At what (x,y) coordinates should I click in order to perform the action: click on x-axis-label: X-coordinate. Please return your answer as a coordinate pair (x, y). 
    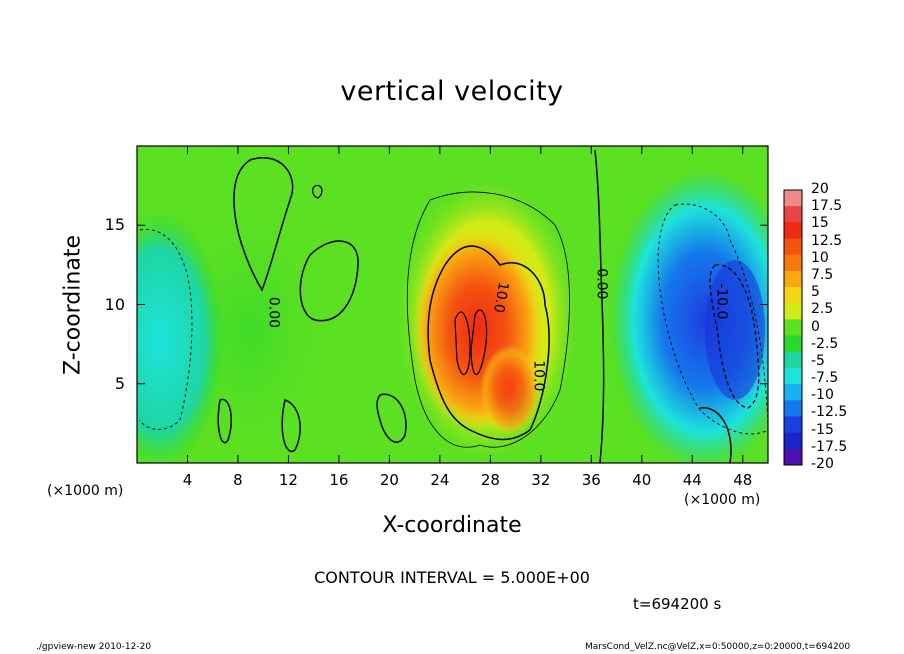
    Looking at the image, I should click on (452, 525).